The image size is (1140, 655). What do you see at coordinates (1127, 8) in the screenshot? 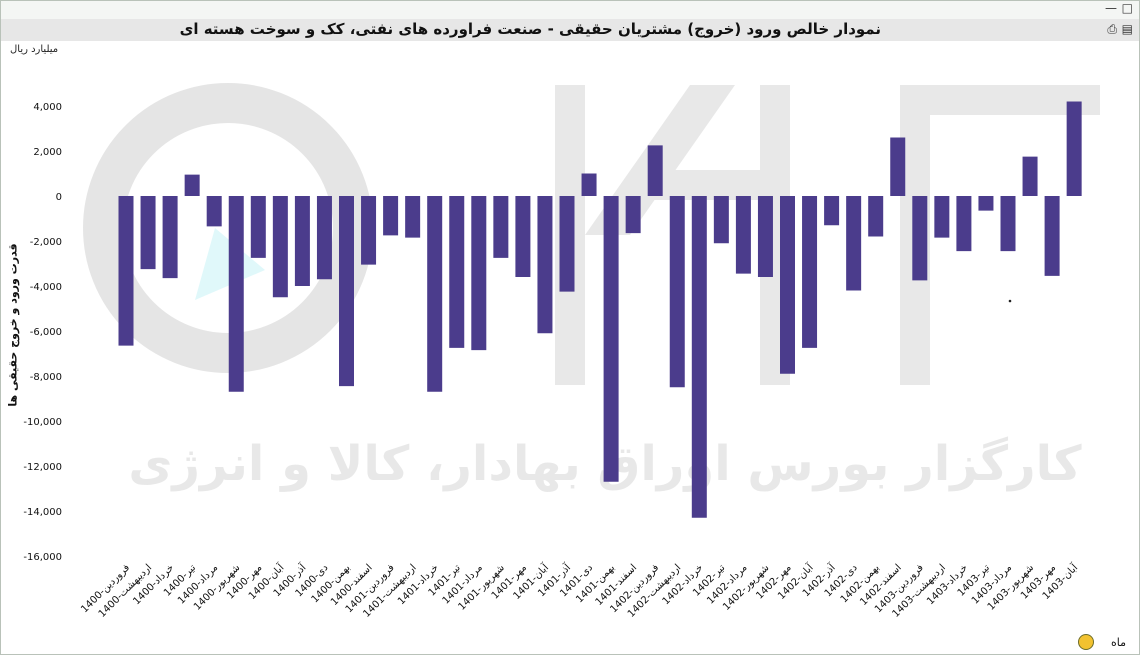
I see `maximize-icon: □` at bounding box center [1127, 8].